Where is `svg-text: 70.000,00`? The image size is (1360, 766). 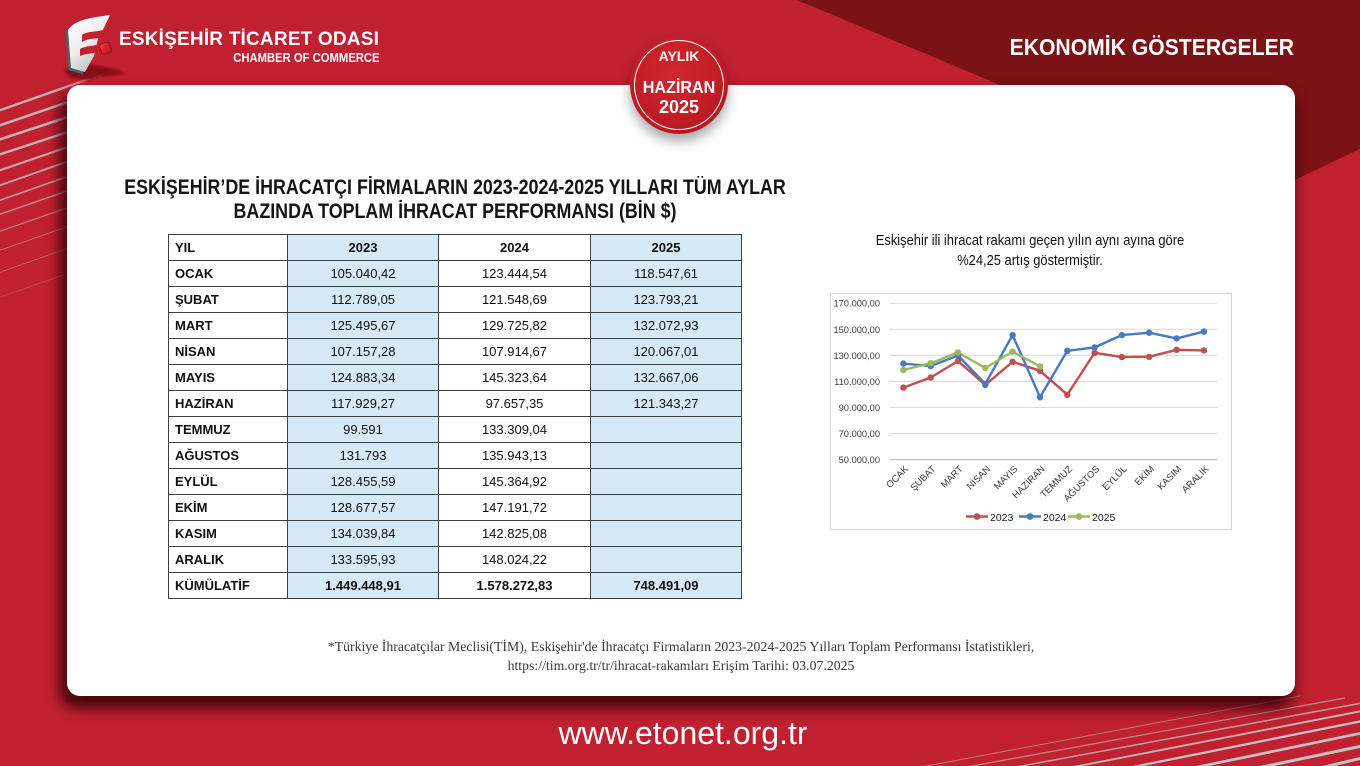 svg-text: 70.000,00 is located at coordinates (859, 434).